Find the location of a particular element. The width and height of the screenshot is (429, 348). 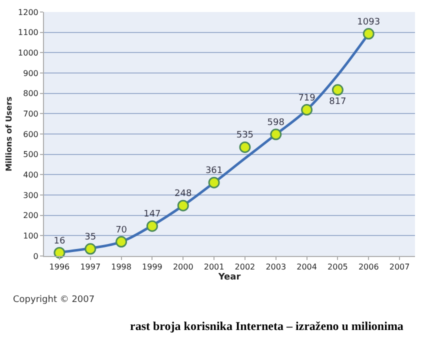

x-tick-label: 2005 is located at coordinates (338, 267).